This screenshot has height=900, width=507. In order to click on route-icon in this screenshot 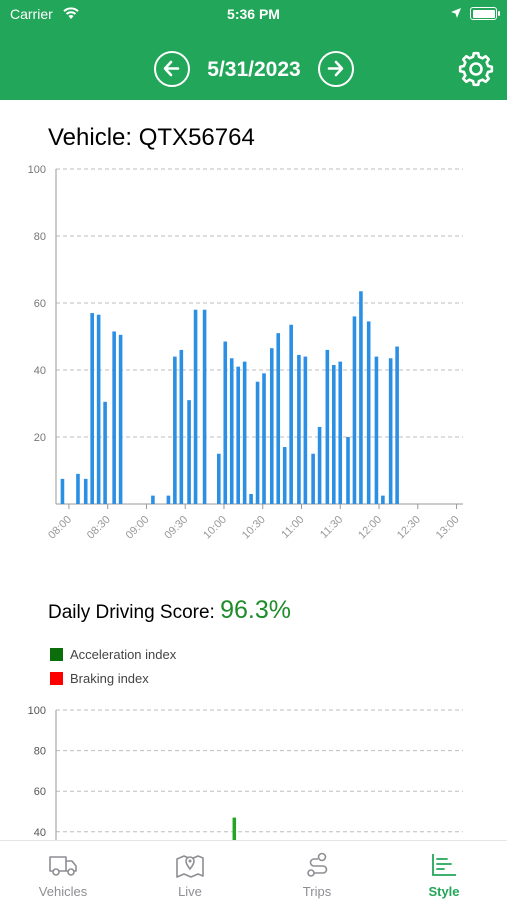, I will do `click(317, 864)`.